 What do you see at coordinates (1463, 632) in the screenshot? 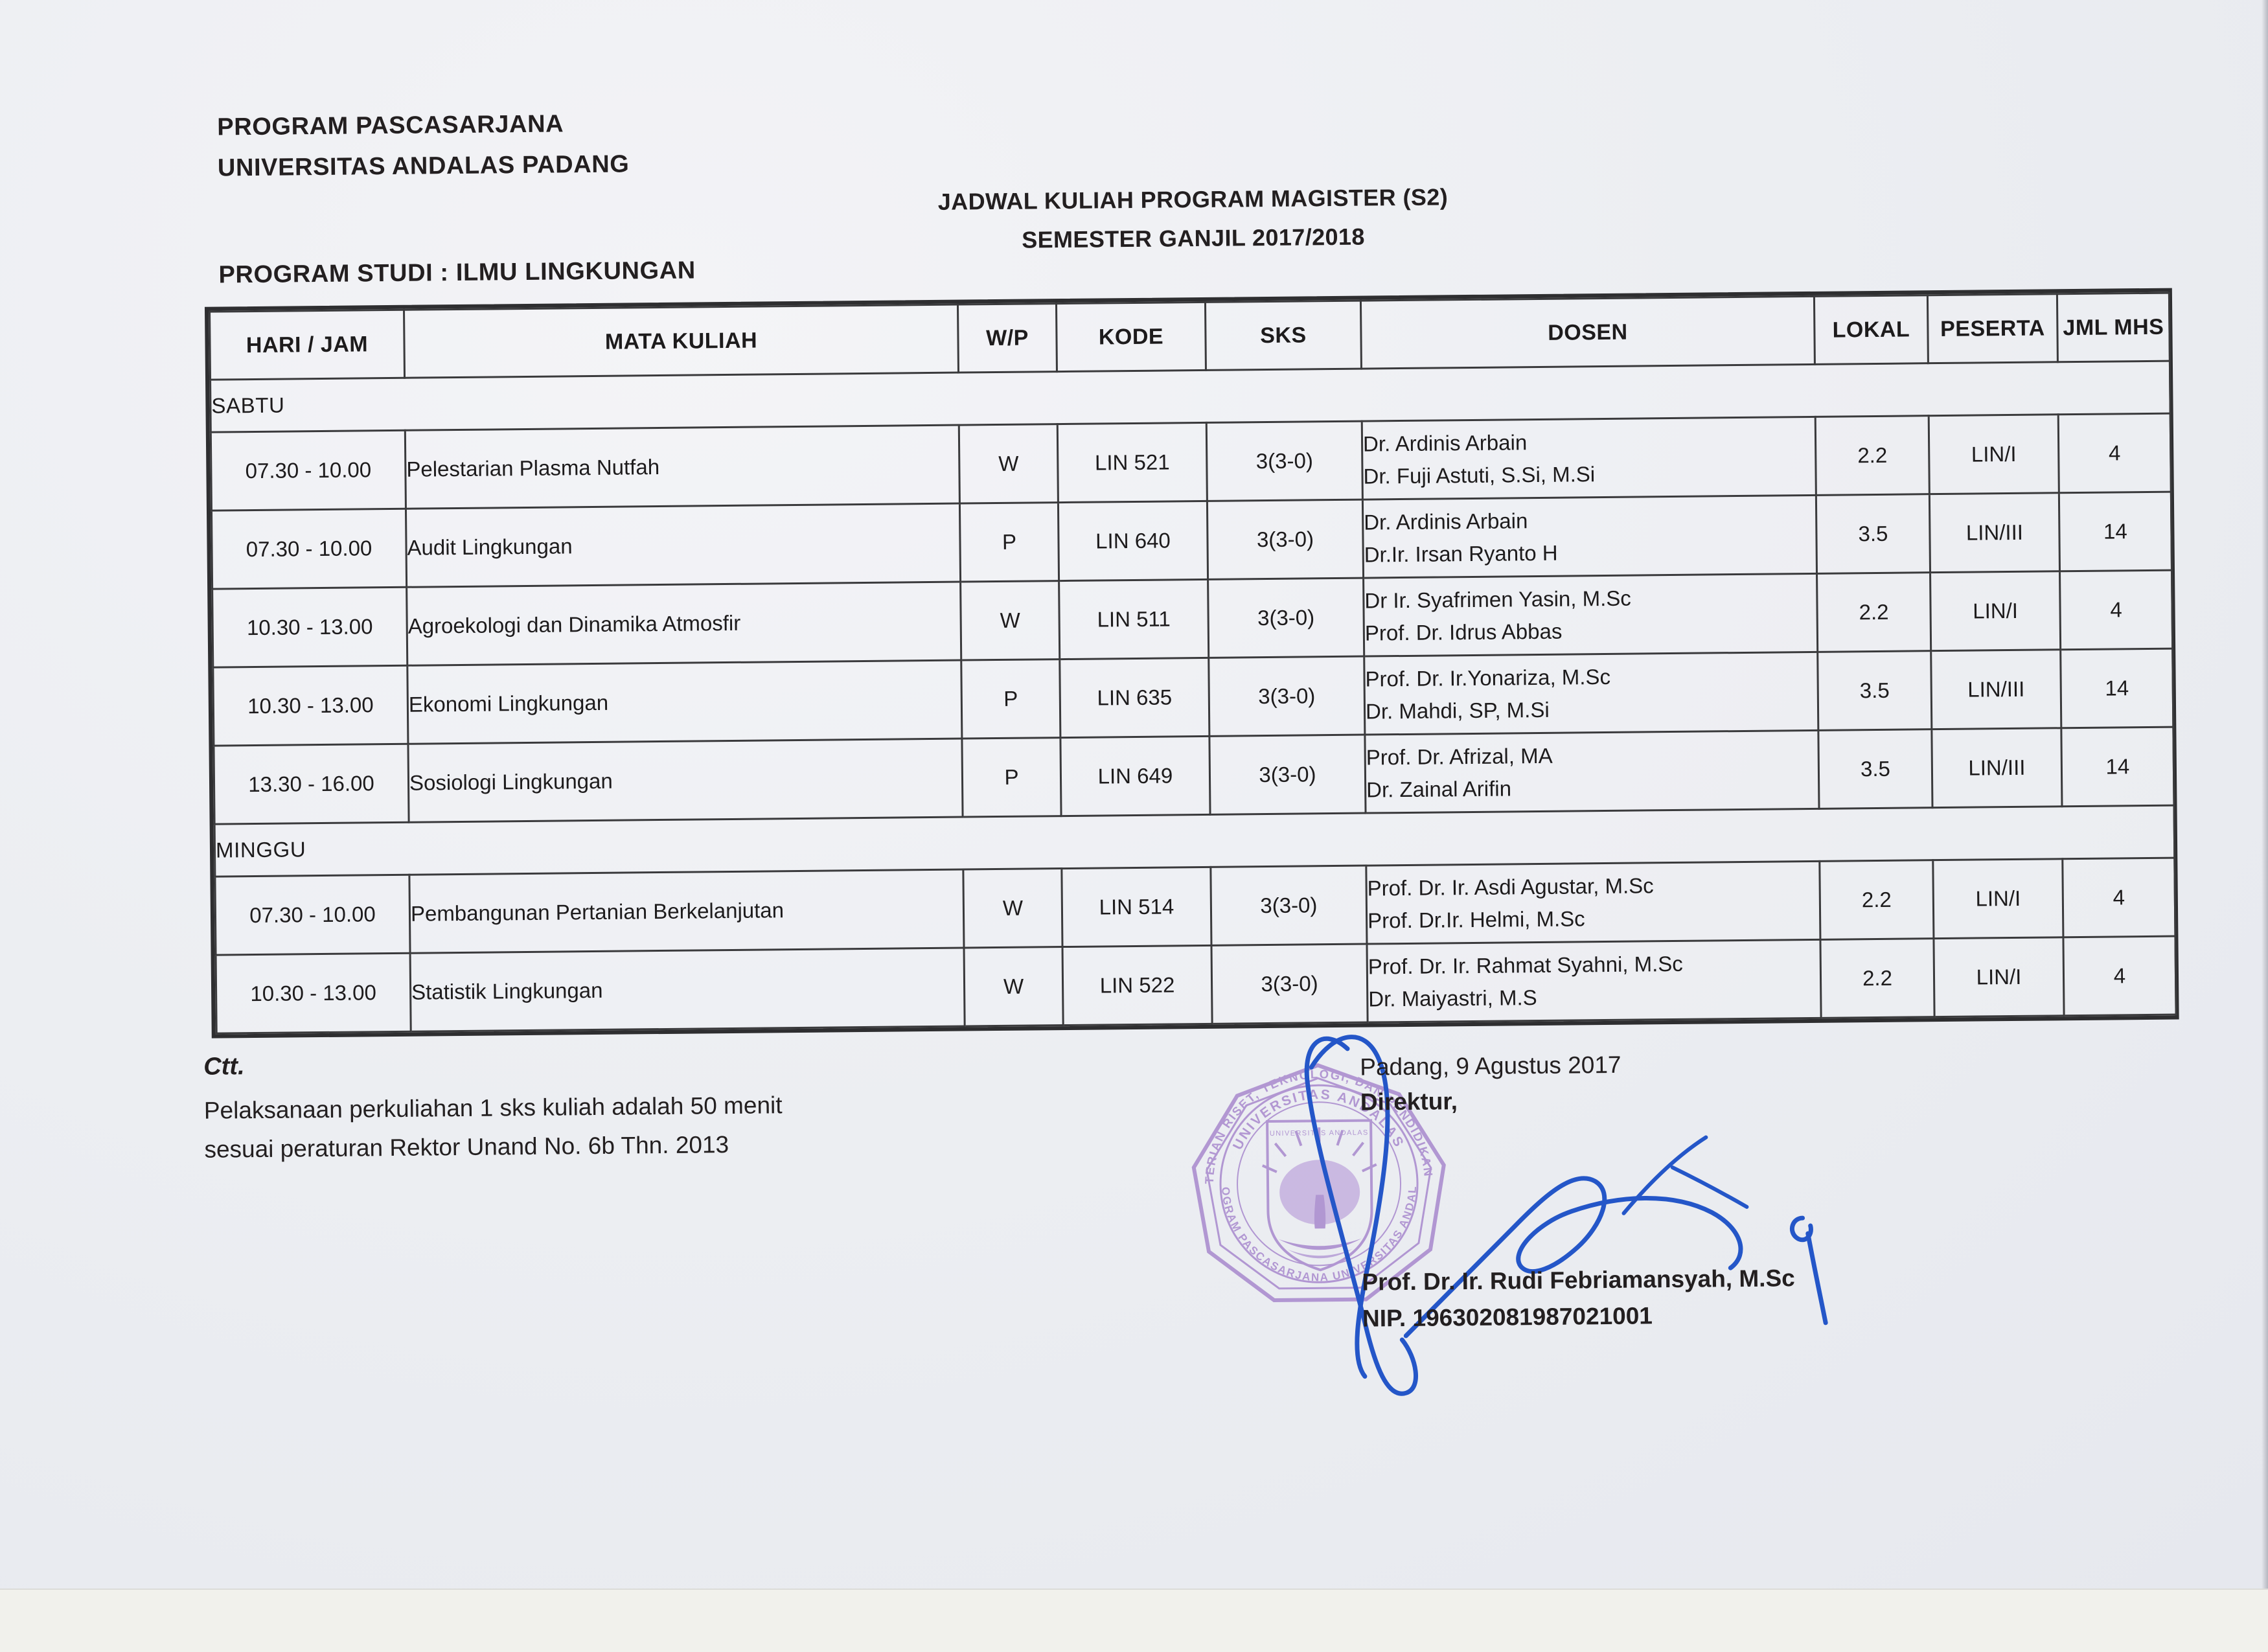
I see `dosen-name-2: Prof. Dr. Idrus Abbas` at bounding box center [1463, 632].